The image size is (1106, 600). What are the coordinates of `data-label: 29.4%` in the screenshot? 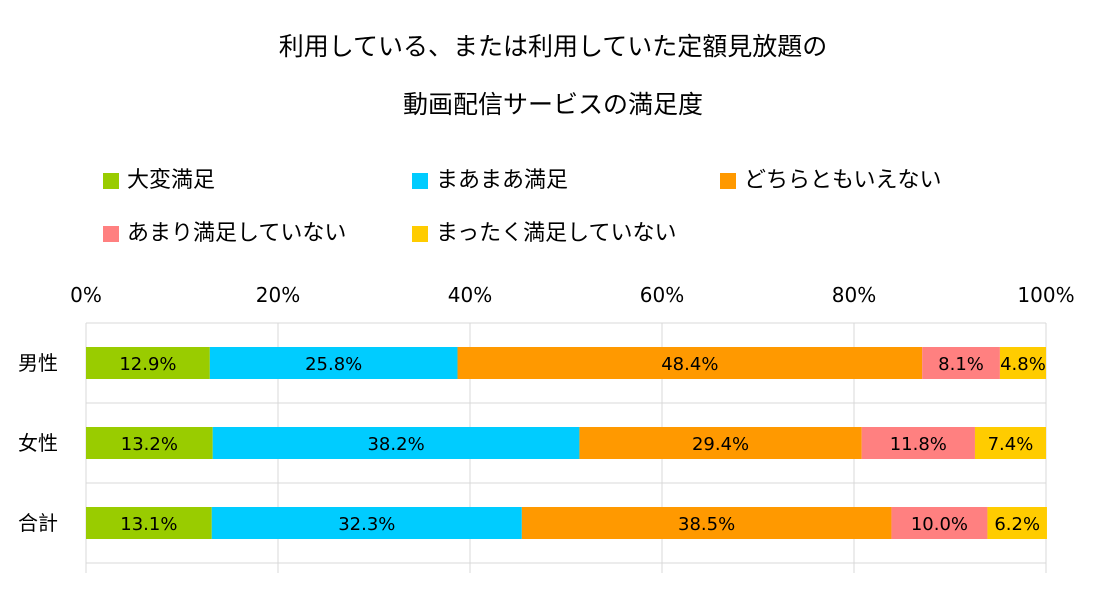 It's located at (720, 444).